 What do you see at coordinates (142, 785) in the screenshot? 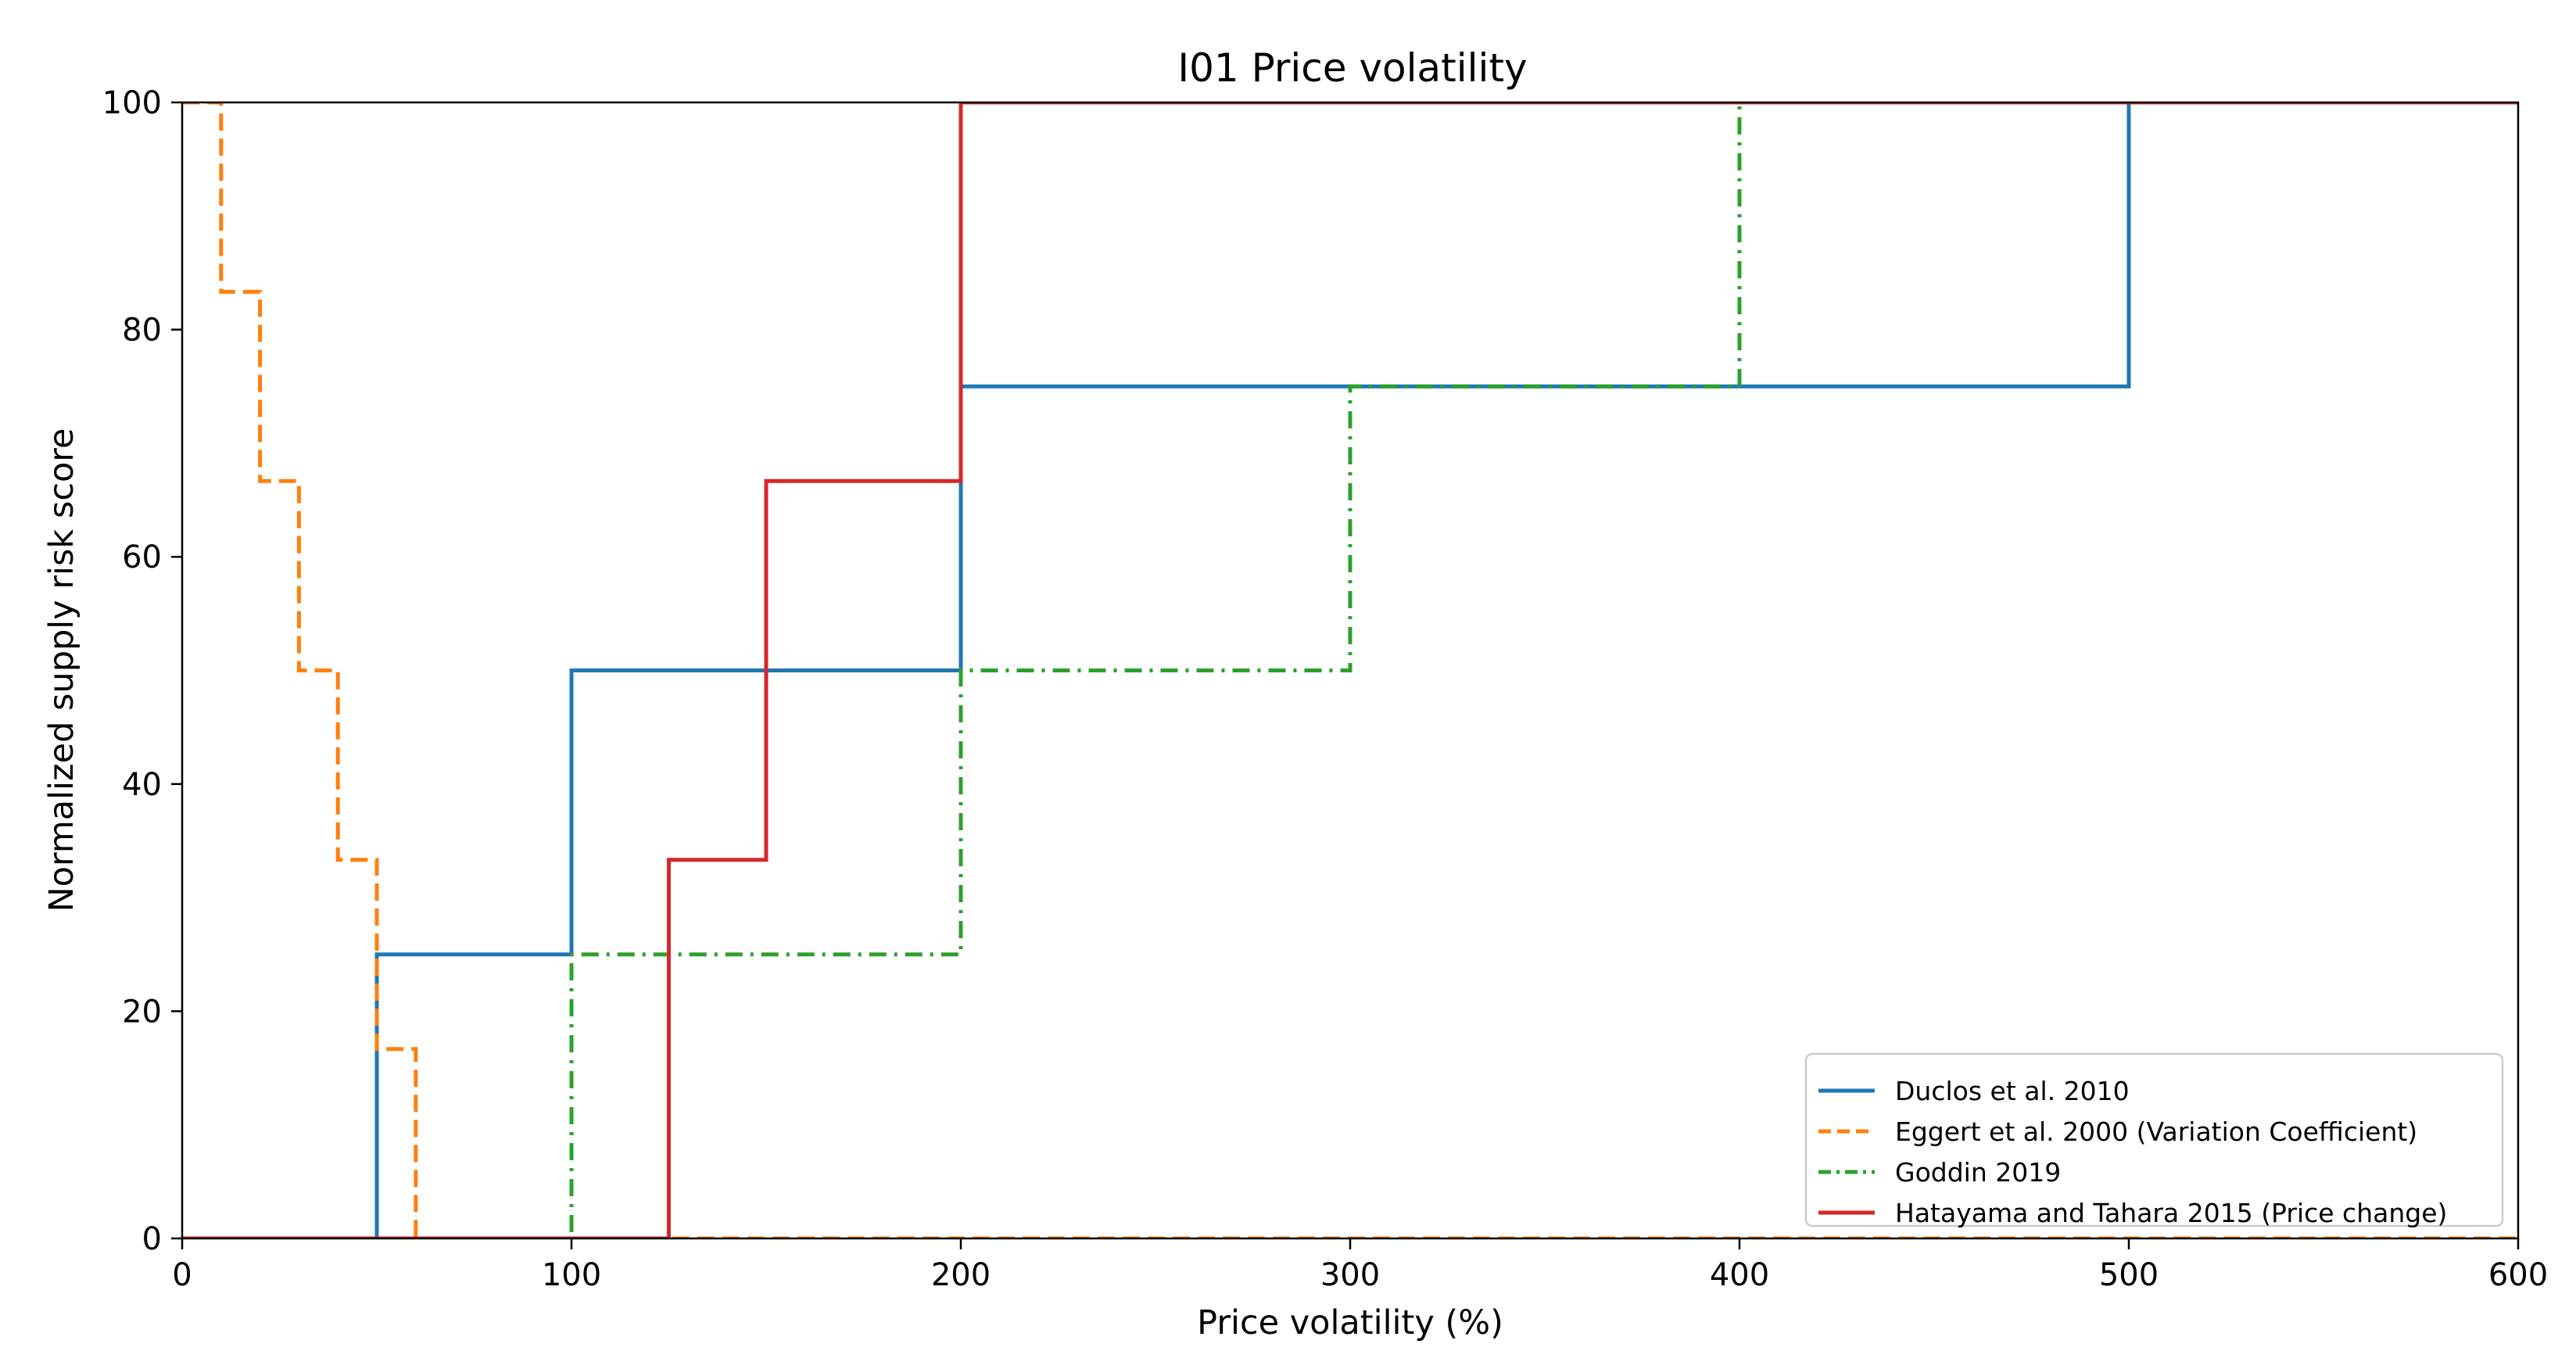
I see `y-tick-label: 40` at bounding box center [142, 785].